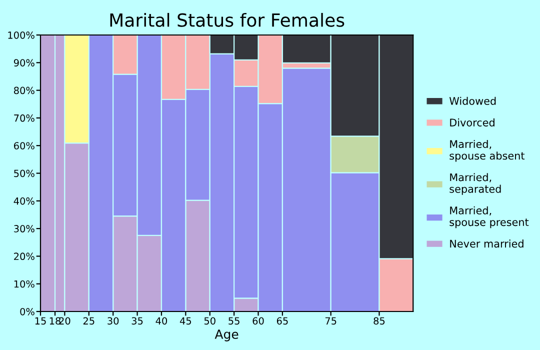 This screenshot has width=540, height=350. I want to click on x-tick-label: 18, so click(55, 321).